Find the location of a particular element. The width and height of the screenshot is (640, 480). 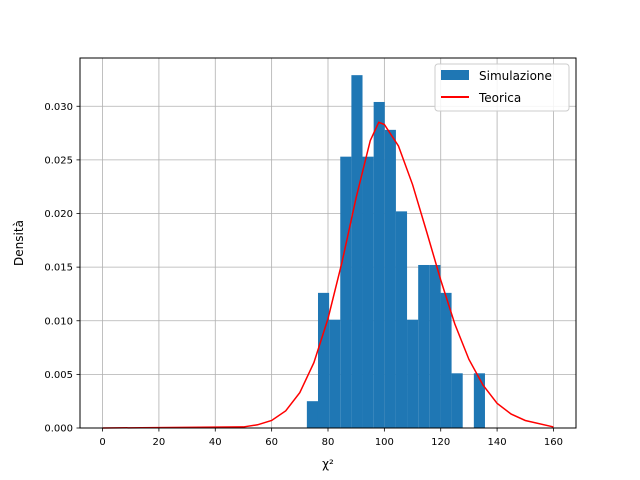

y-tick-label: 0.000 is located at coordinates (58, 429).